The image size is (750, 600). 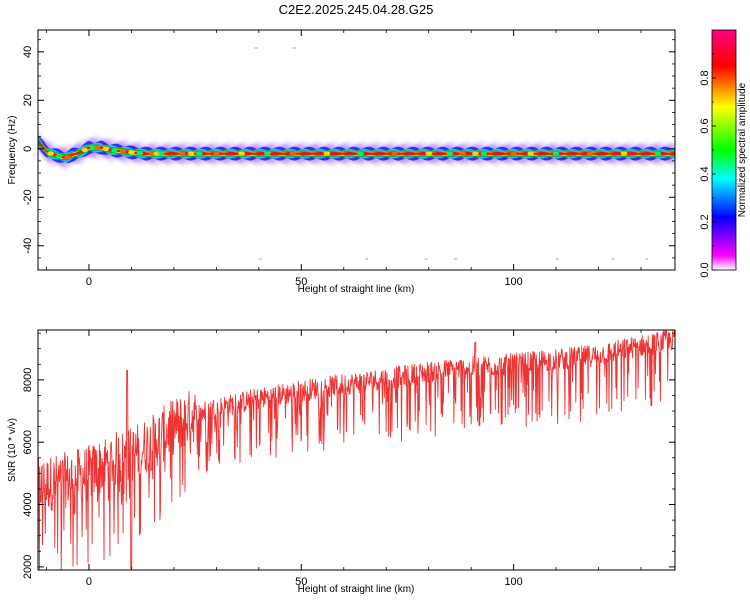 What do you see at coordinates (356, 589) in the screenshot?
I see `snr-x-axis-label: Height of straight line (km)` at bounding box center [356, 589].